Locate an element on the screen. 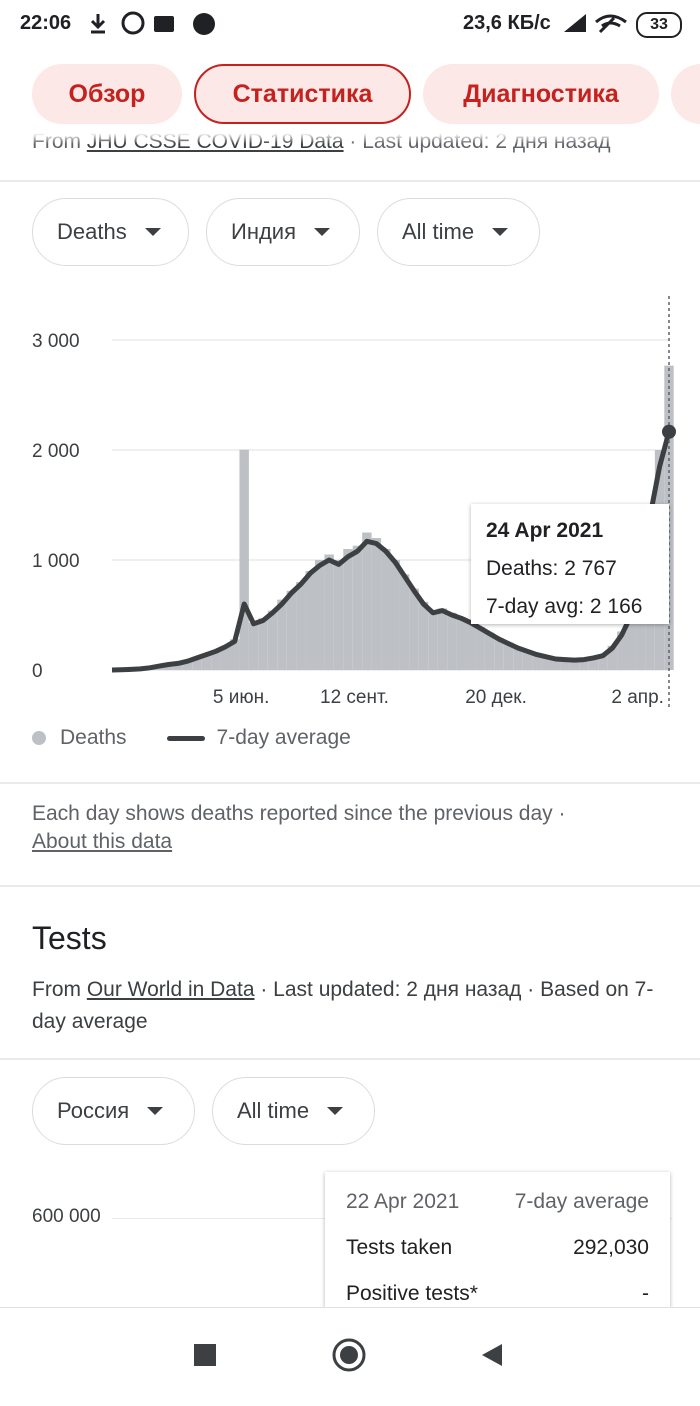 The image size is (700, 1406). y-tick-label: 2 000 is located at coordinates (56, 451).